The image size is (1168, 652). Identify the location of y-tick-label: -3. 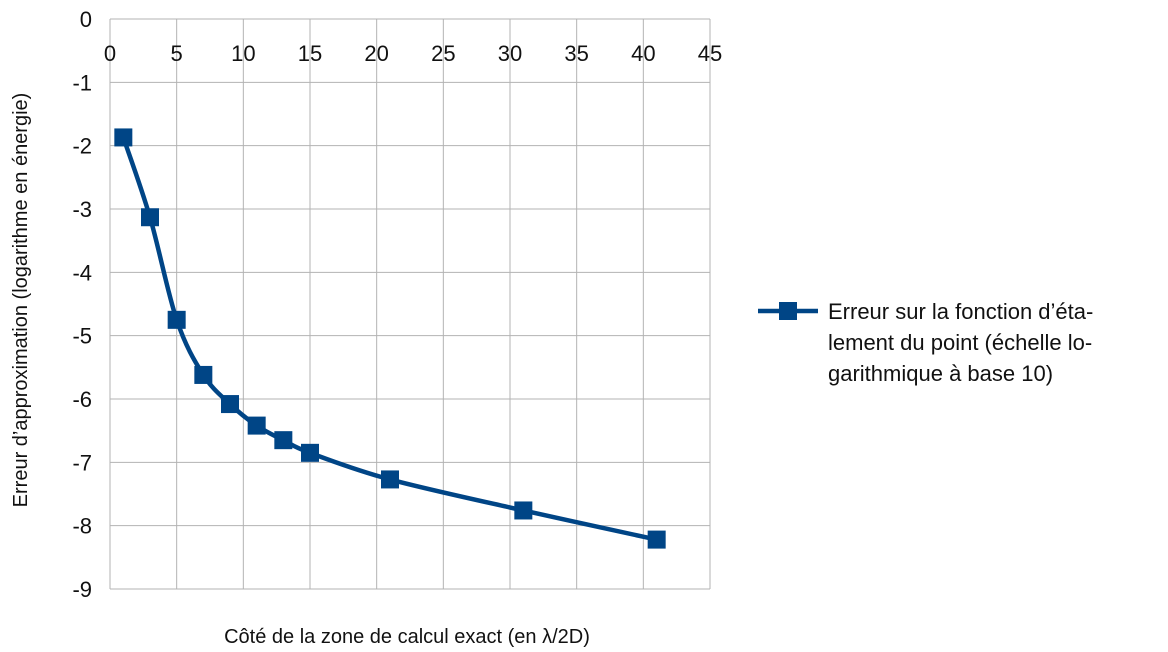
(82, 209).